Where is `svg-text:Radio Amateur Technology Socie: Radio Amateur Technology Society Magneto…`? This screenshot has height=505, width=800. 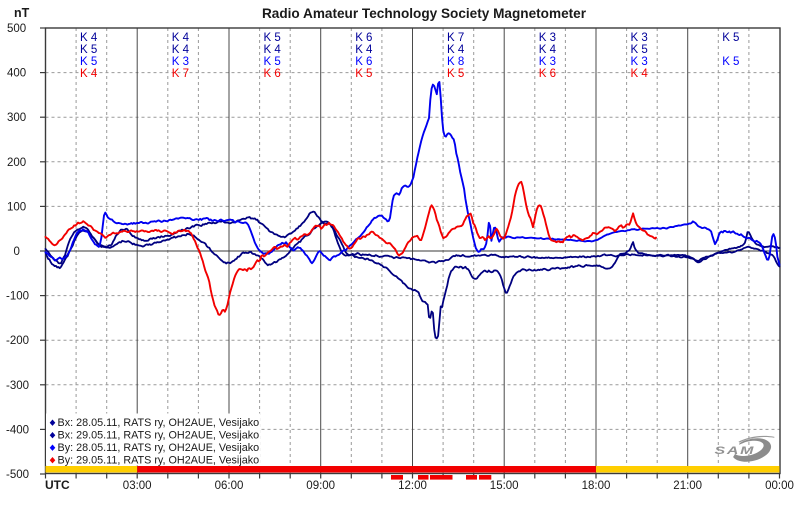
svg-text:Radio Amateur Technology Socie: Radio Amateur Technology Society Magneto… is located at coordinates (424, 13).